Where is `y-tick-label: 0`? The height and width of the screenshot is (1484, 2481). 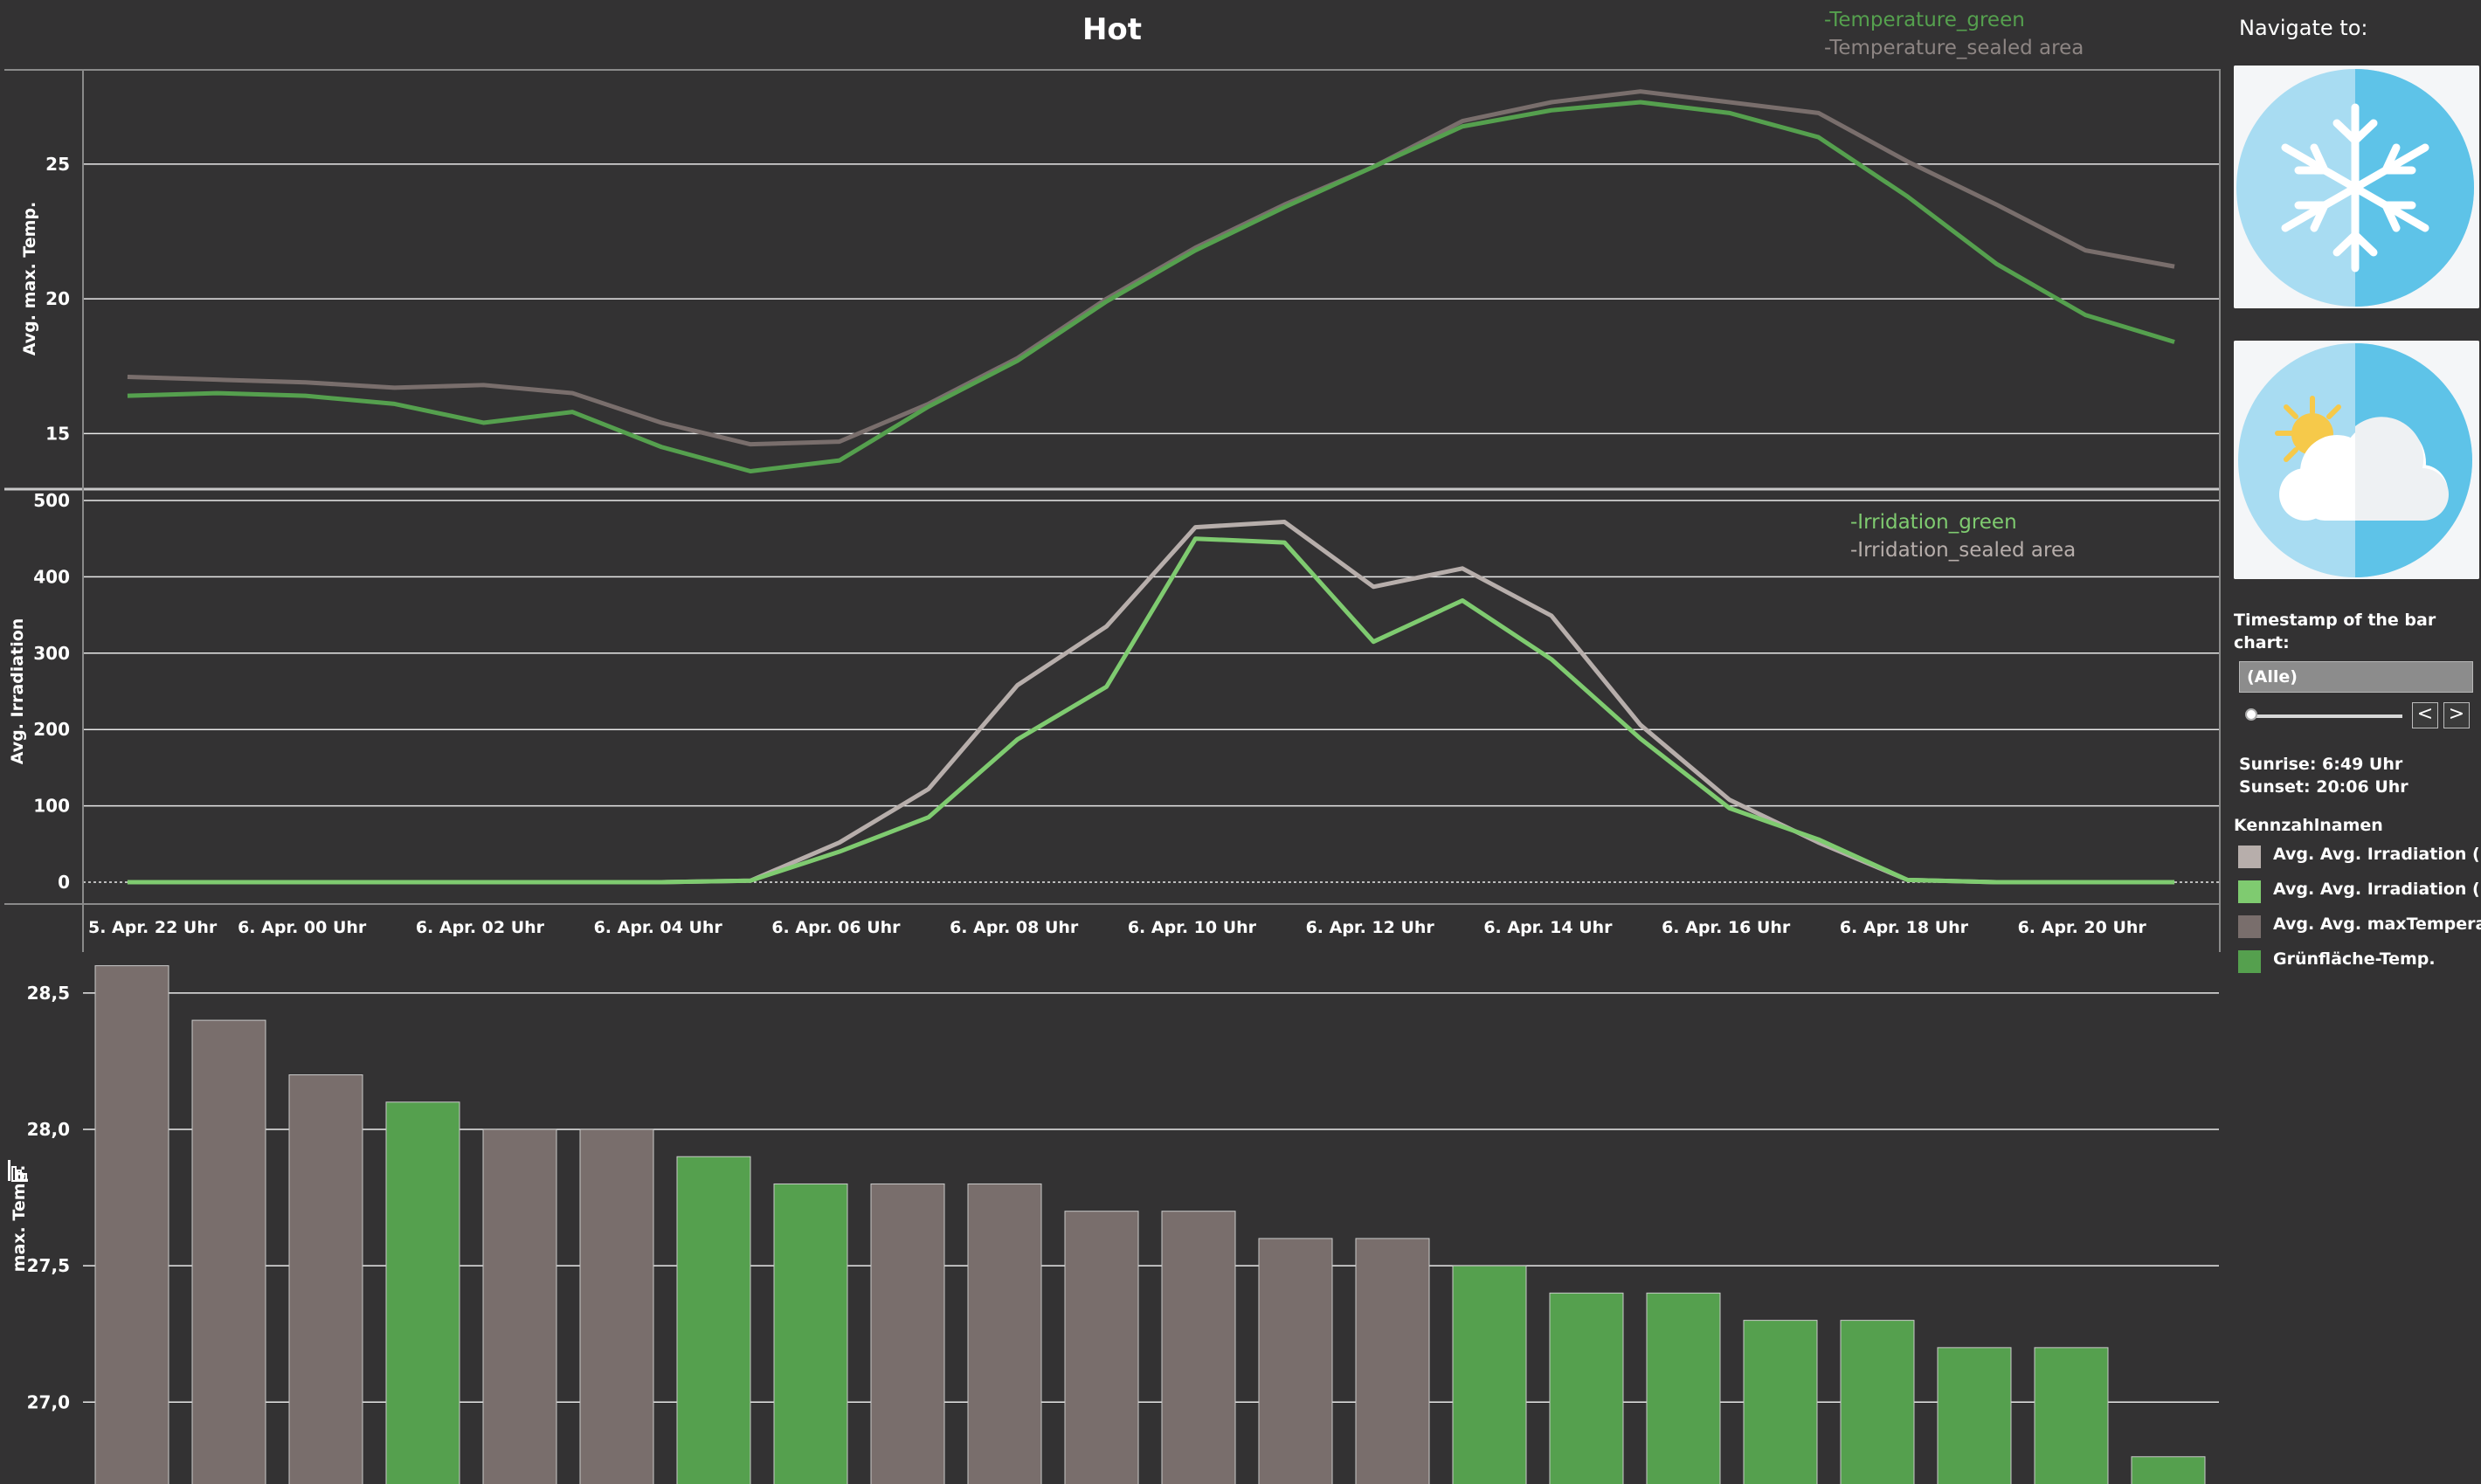 y-tick-label: 0 is located at coordinates (64, 882).